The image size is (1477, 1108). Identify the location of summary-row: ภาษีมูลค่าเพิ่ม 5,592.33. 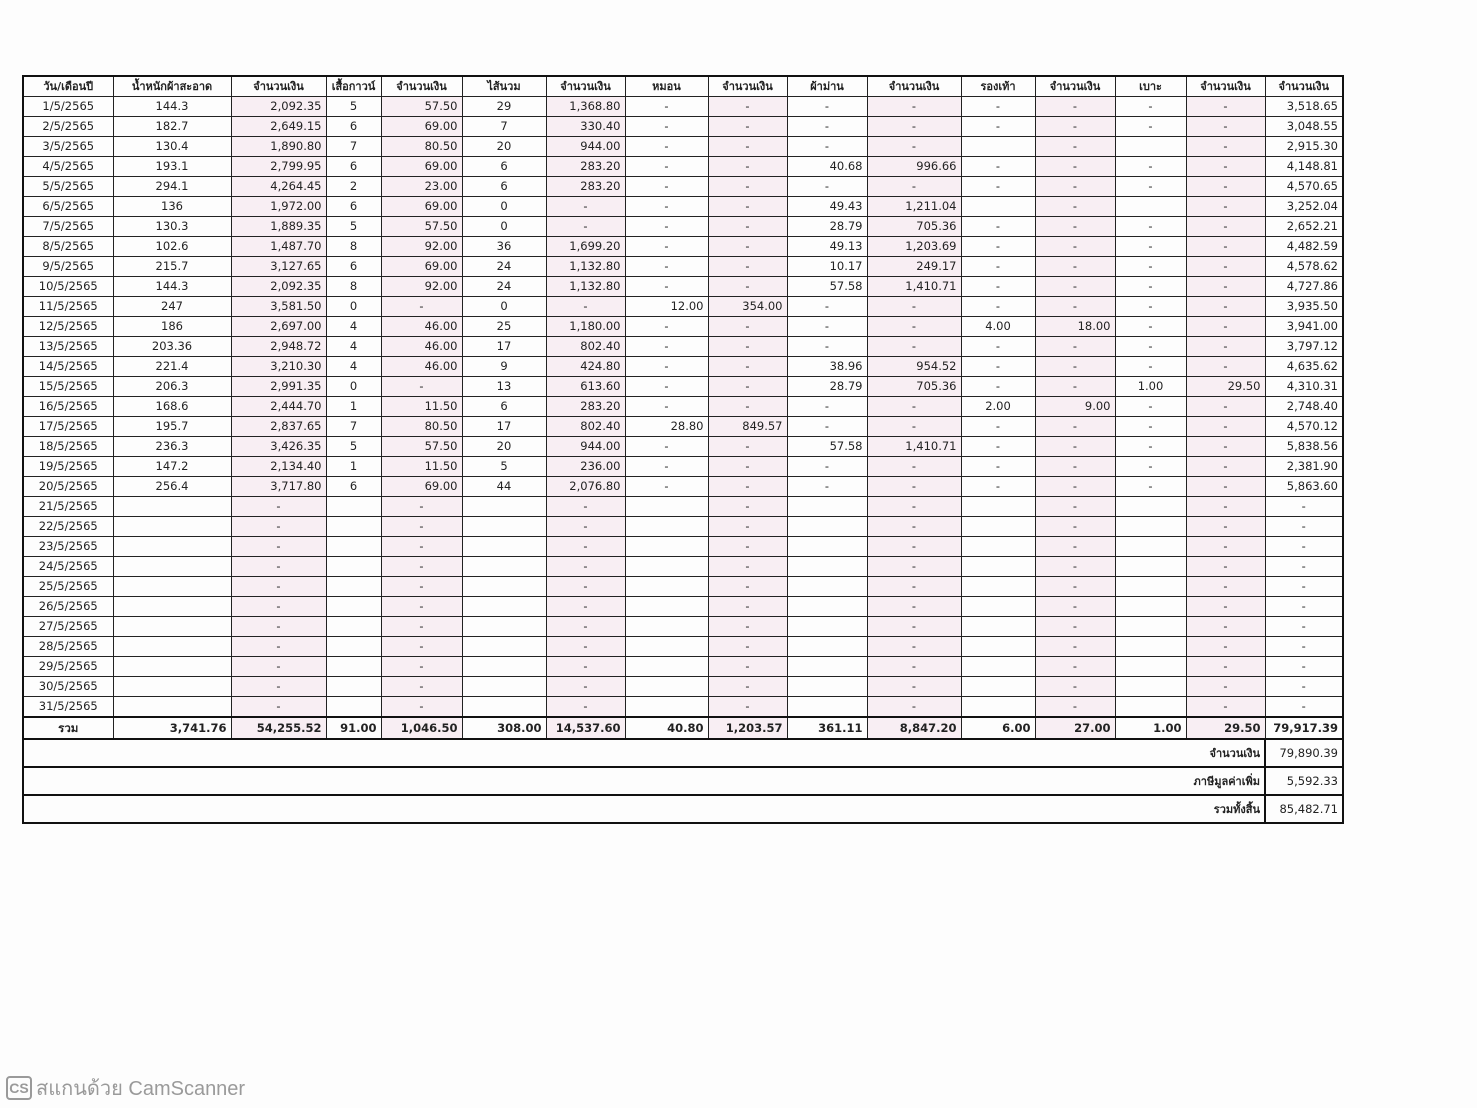
(683, 781).